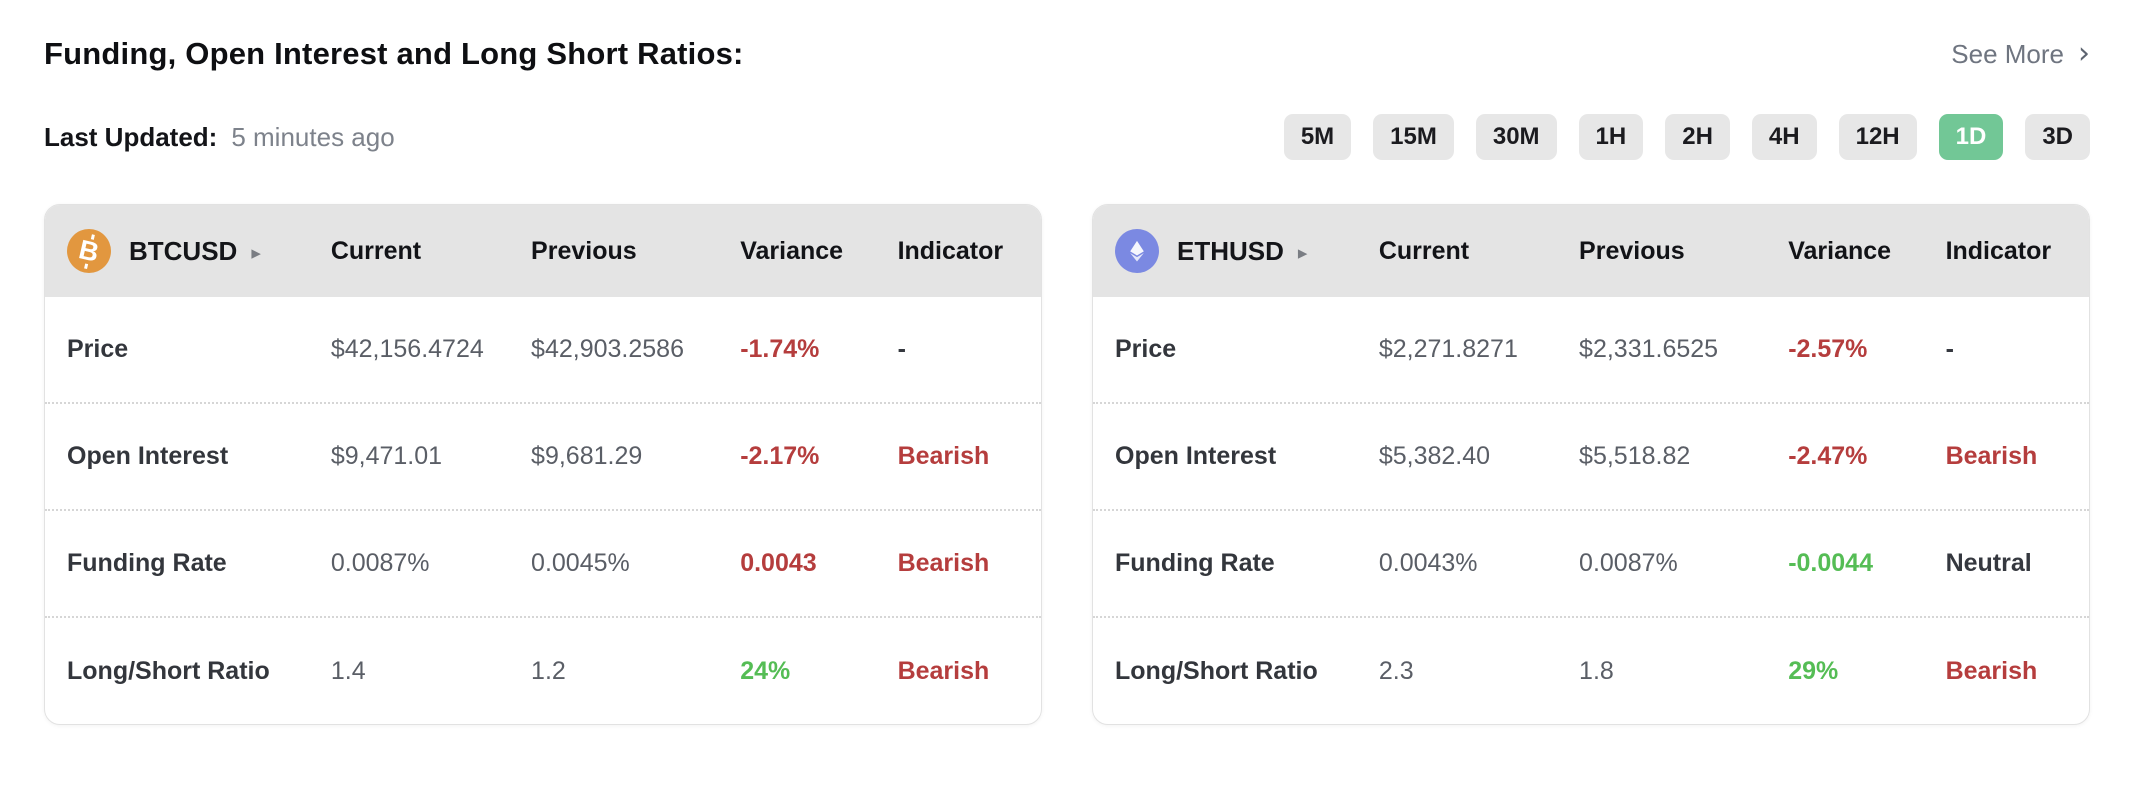  What do you see at coordinates (1428, 563) in the screenshot?
I see `current-value: 0.0043%` at bounding box center [1428, 563].